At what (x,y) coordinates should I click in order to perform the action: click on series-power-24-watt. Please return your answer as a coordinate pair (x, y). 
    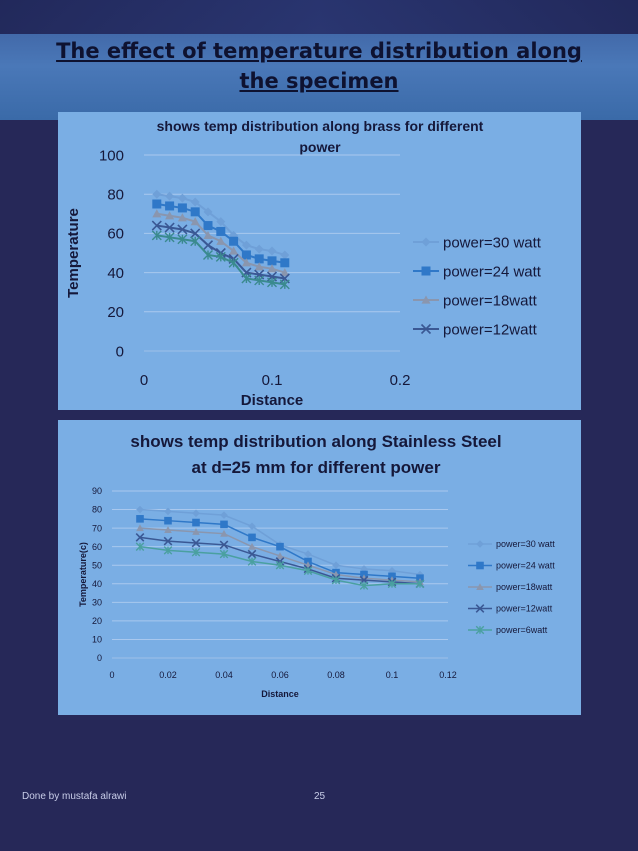
    Looking at the image, I should click on (221, 233).